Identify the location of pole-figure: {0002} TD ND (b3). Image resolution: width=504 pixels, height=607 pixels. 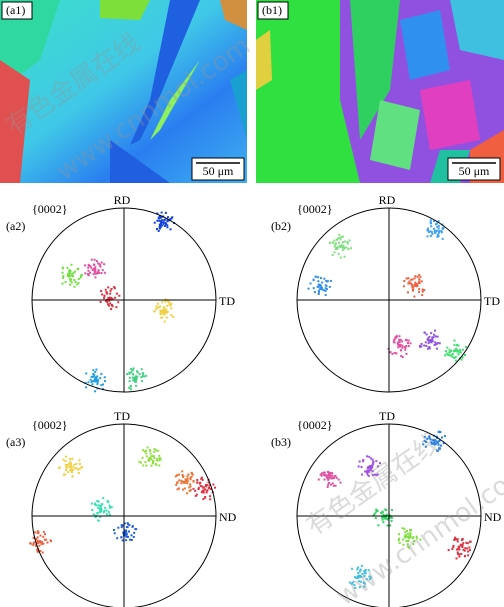
(386, 508).